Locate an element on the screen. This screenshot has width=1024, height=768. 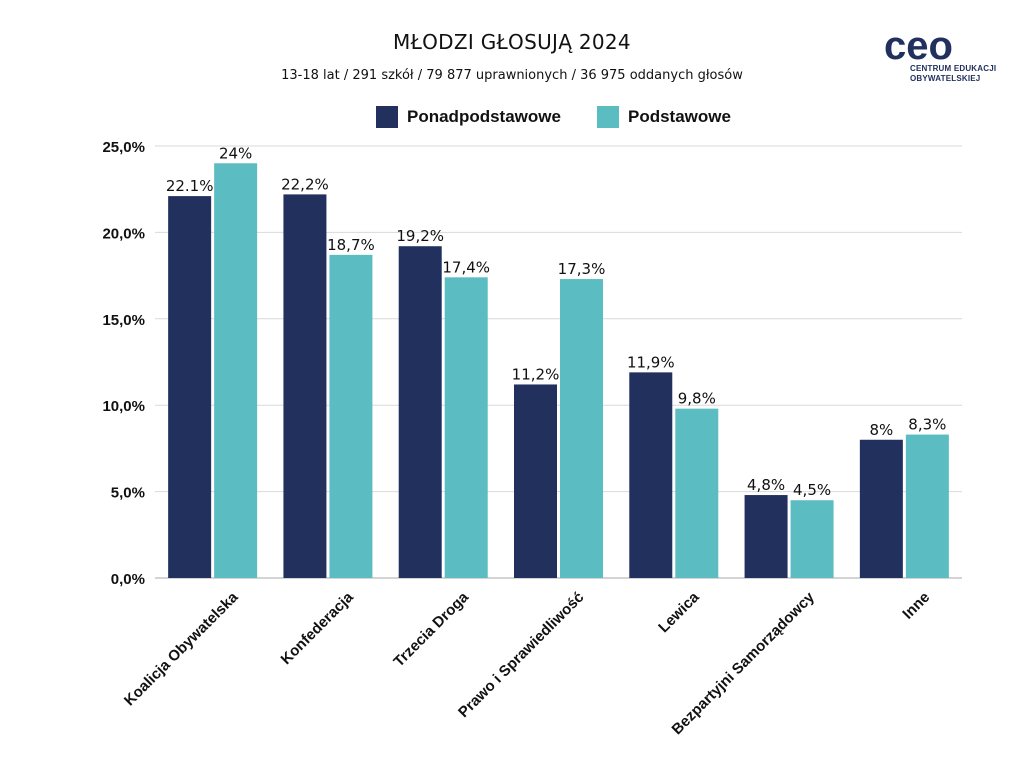
bar-podstawowe-konfederacja is located at coordinates (351, 416).